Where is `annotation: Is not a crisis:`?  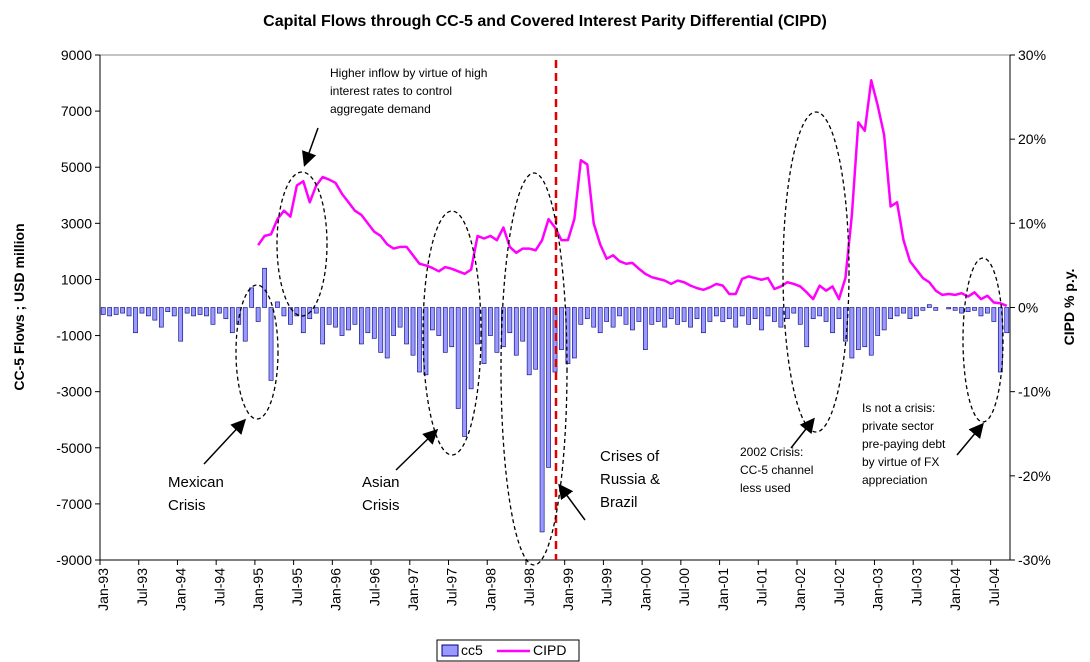
annotation: Is not a crisis: is located at coordinates (898, 408).